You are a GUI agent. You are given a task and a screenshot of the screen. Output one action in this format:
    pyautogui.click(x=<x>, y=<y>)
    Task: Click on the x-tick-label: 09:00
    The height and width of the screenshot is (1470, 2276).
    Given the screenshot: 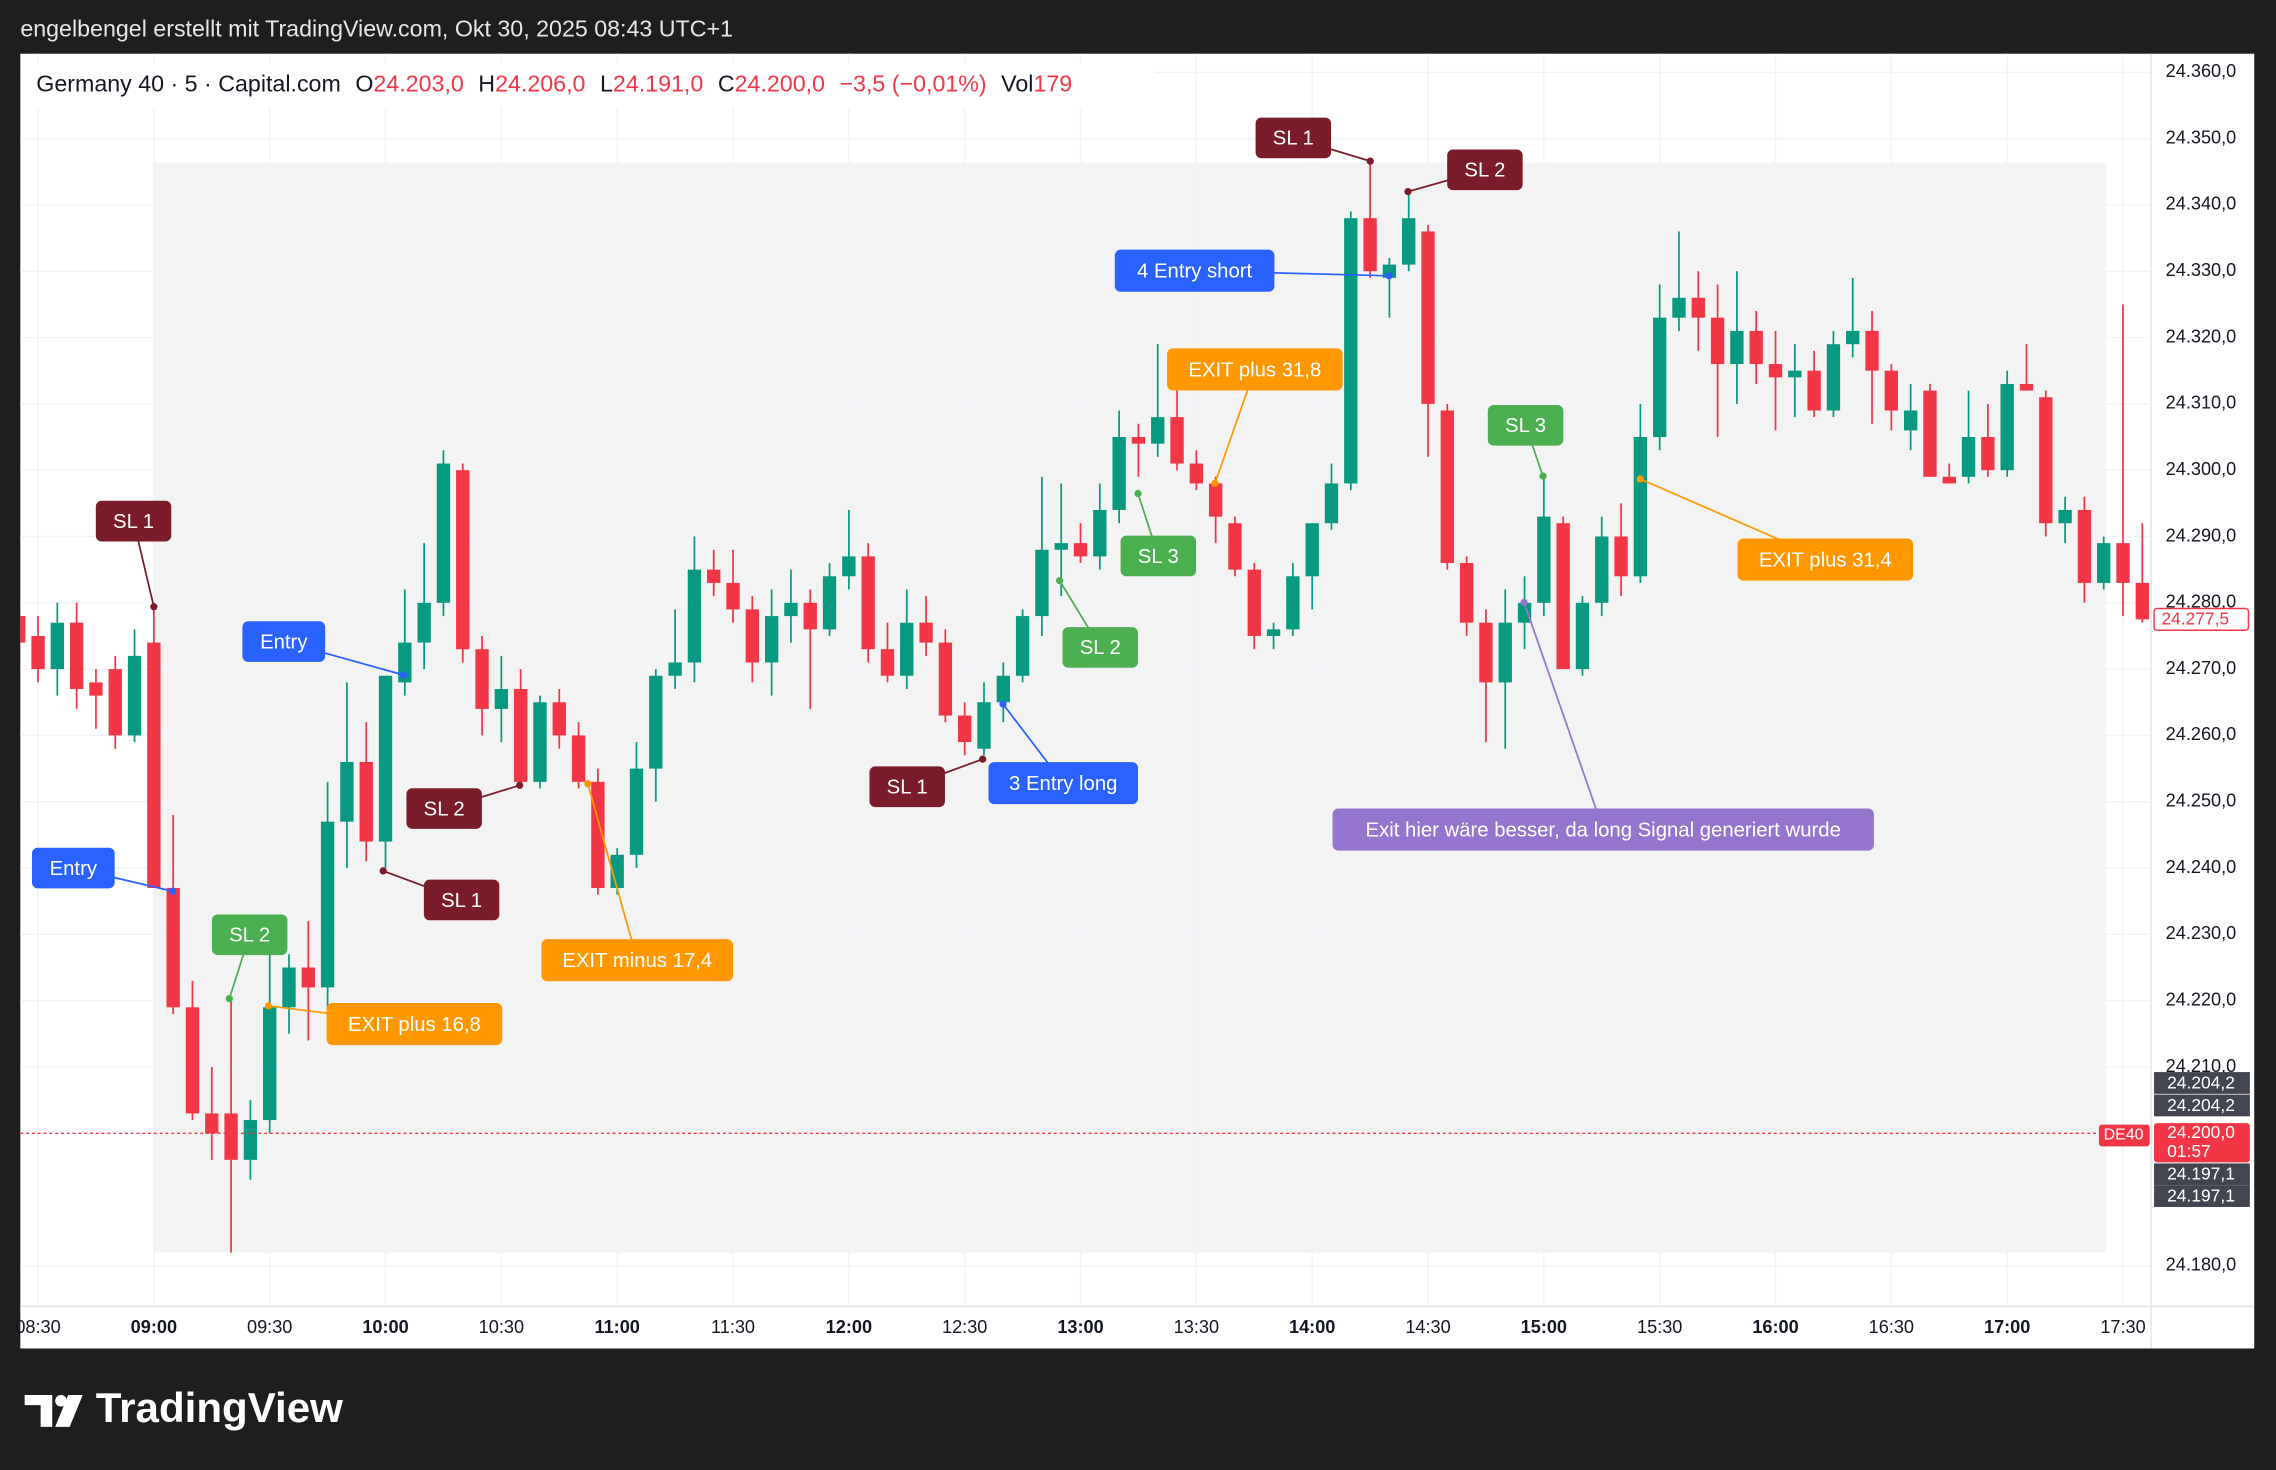 What is the action you would take?
    pyautogui.click(x=154, y=1327)
    